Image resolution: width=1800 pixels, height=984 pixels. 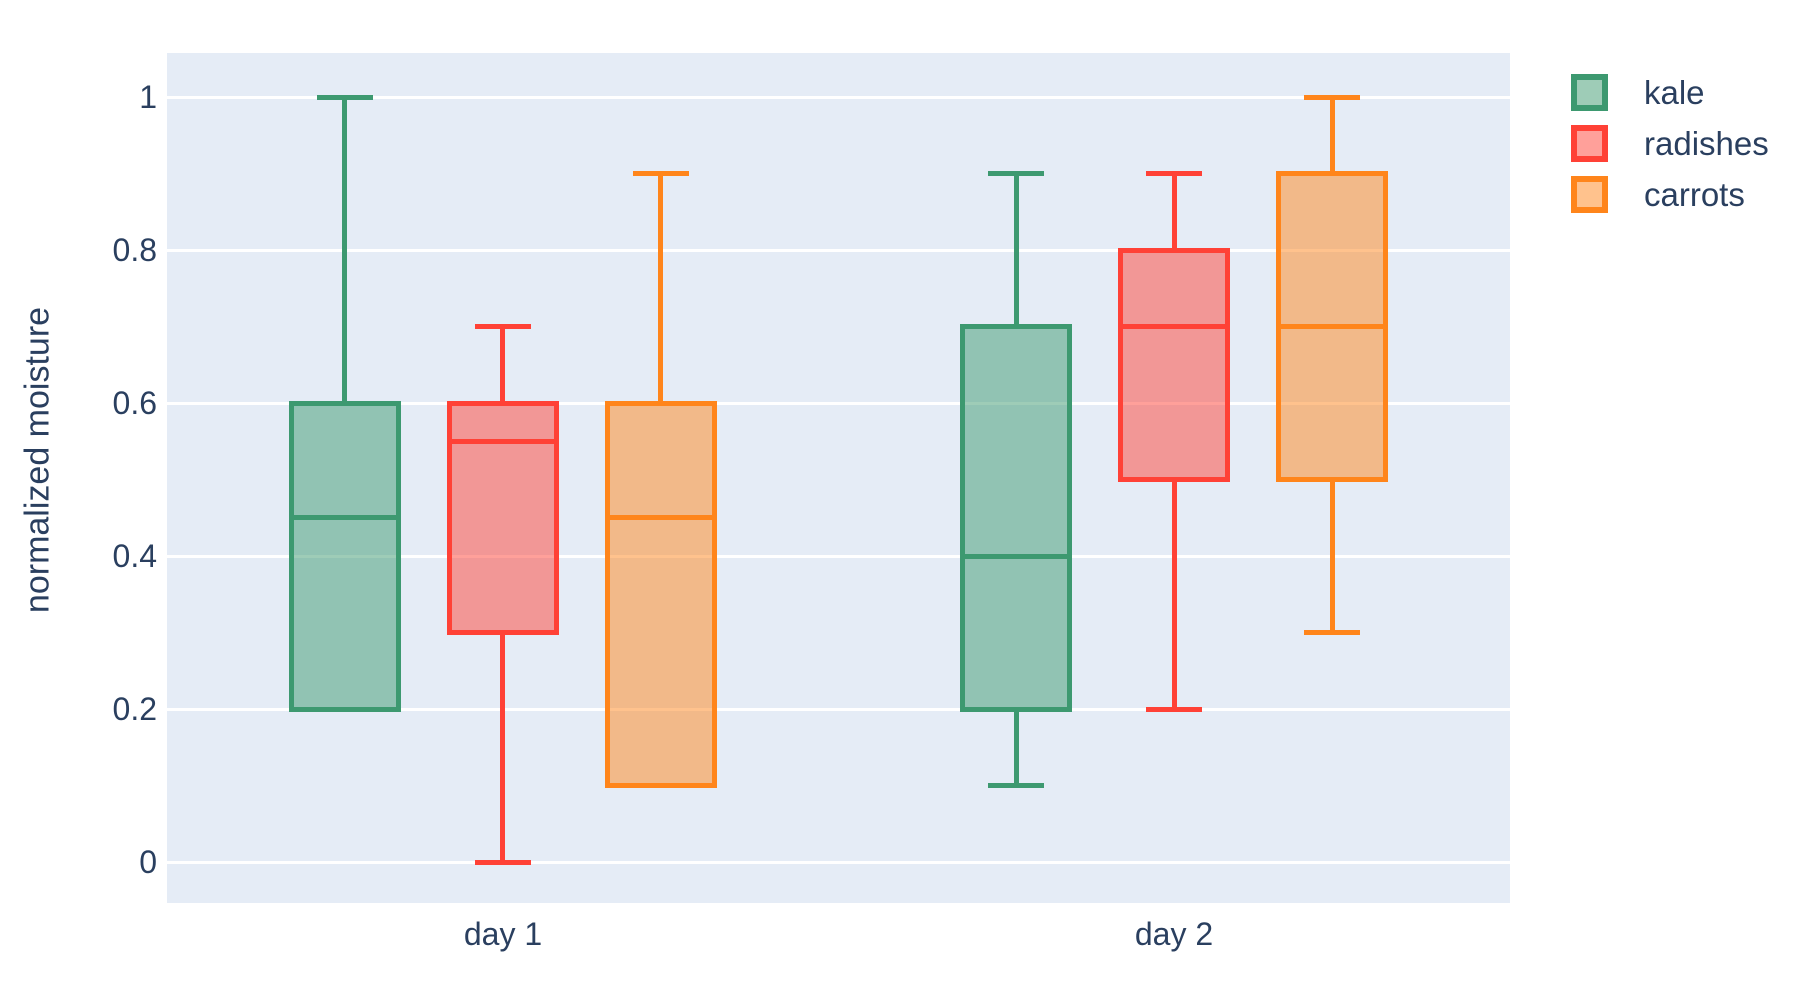 What do you see at coordinates (148, 97) in the screenshot?
I see `y-tick-label: 1` at bounding box center [148, 97].